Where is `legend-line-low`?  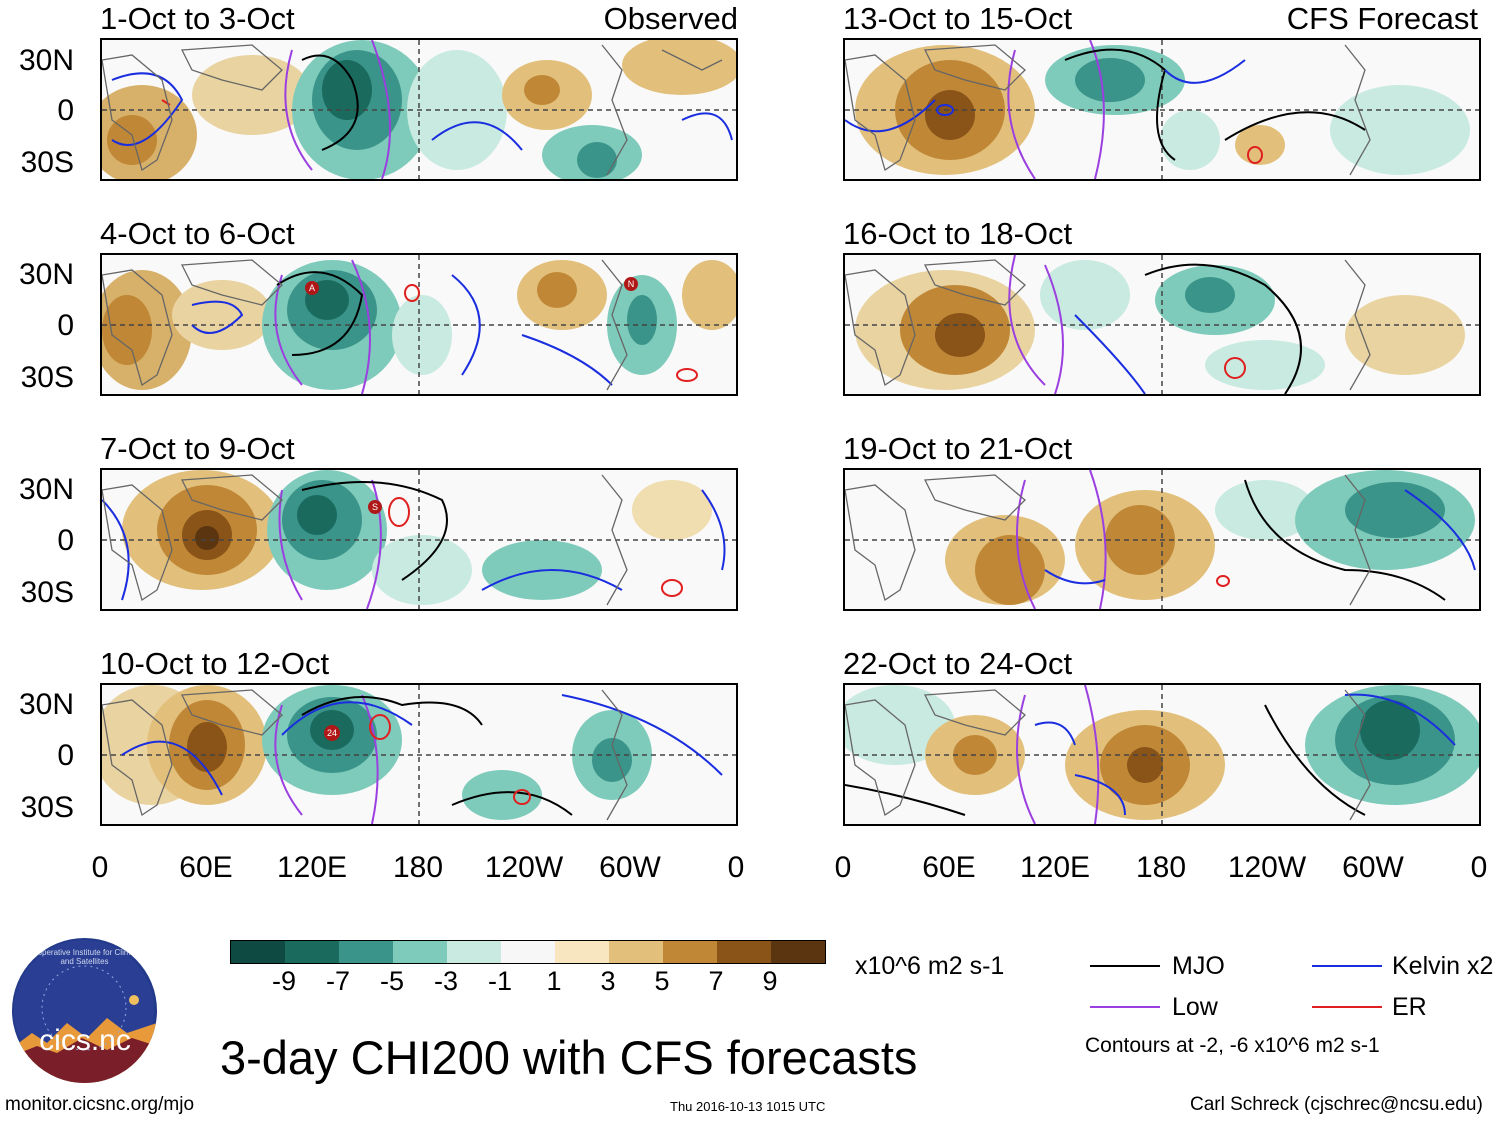
legend-line-low is located at coordinates (1125, 1007).